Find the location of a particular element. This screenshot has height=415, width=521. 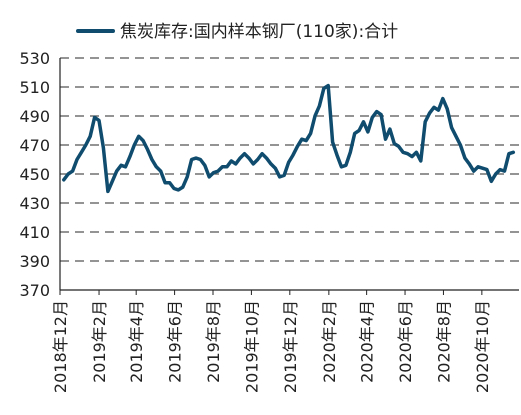

y-tick-label: 410 is located at coordinates (34, 232).